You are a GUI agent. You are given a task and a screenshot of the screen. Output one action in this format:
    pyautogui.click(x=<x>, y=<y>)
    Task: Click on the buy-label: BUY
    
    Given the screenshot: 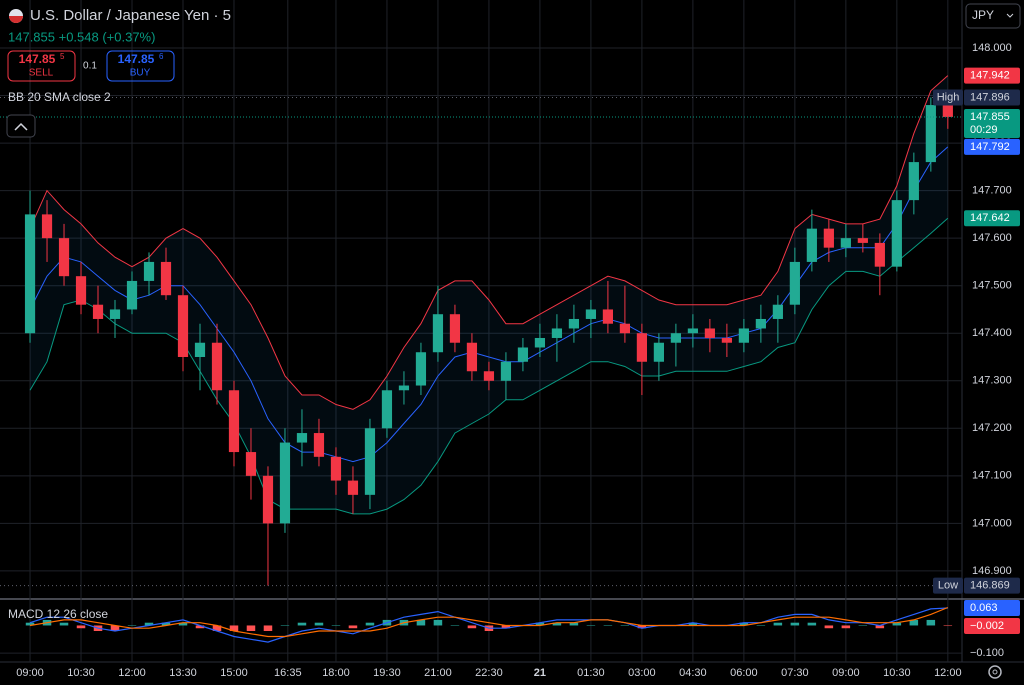 What is the action you would take?
    pyautogui.click(x=140, y=73)
    